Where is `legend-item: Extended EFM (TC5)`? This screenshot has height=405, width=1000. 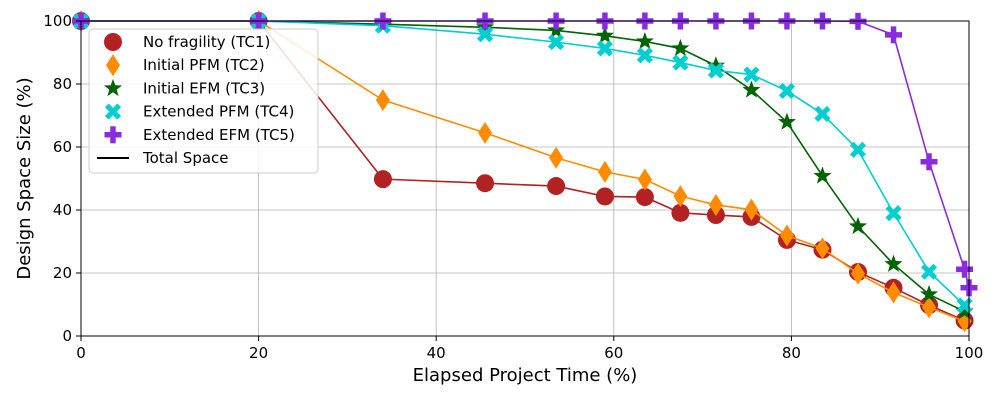
legend-item: Extended EFM (TC5) is located at coordinates (199, 135).